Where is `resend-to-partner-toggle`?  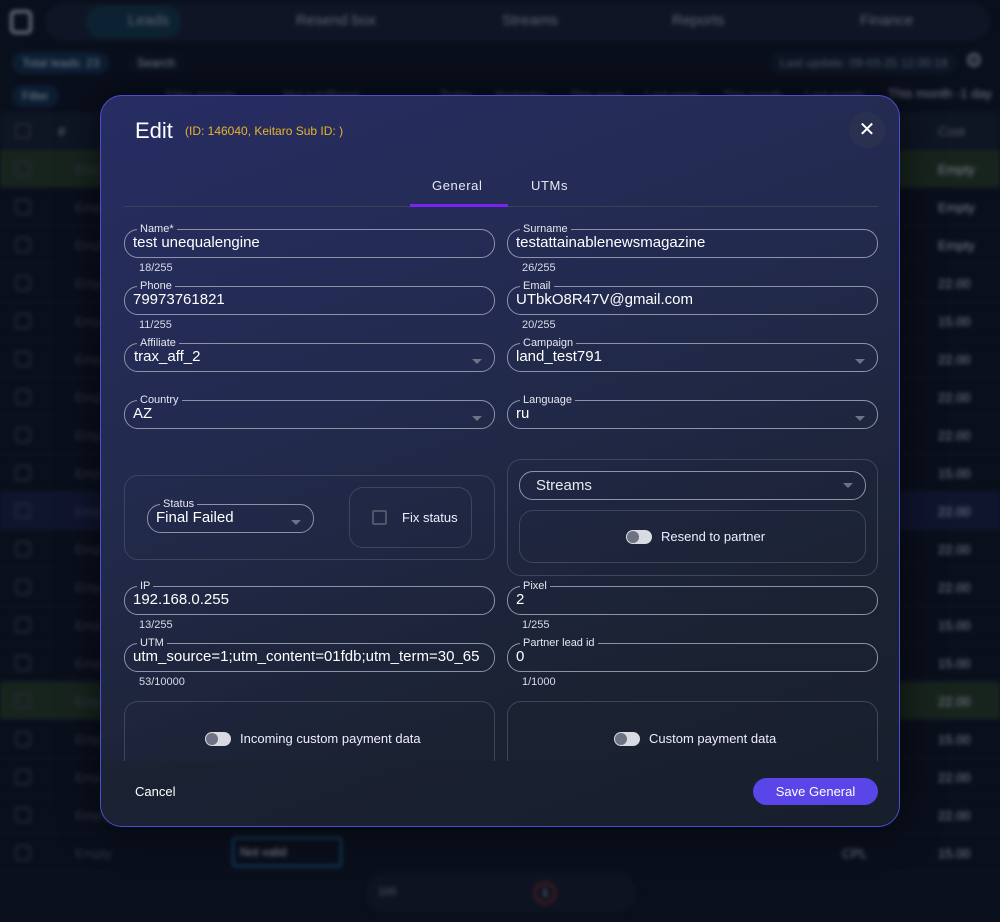
resend-to-partner-toggle is located at coordinates (639, 537).